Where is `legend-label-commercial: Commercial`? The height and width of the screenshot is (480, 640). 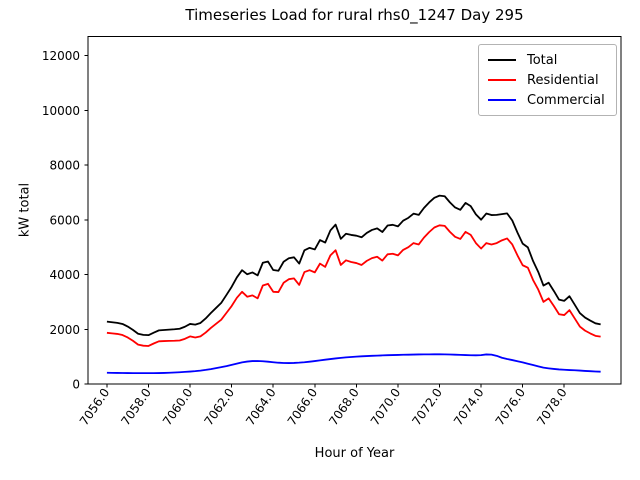 legend-label-commercial: Commercial is located at coordinates (566, 100).